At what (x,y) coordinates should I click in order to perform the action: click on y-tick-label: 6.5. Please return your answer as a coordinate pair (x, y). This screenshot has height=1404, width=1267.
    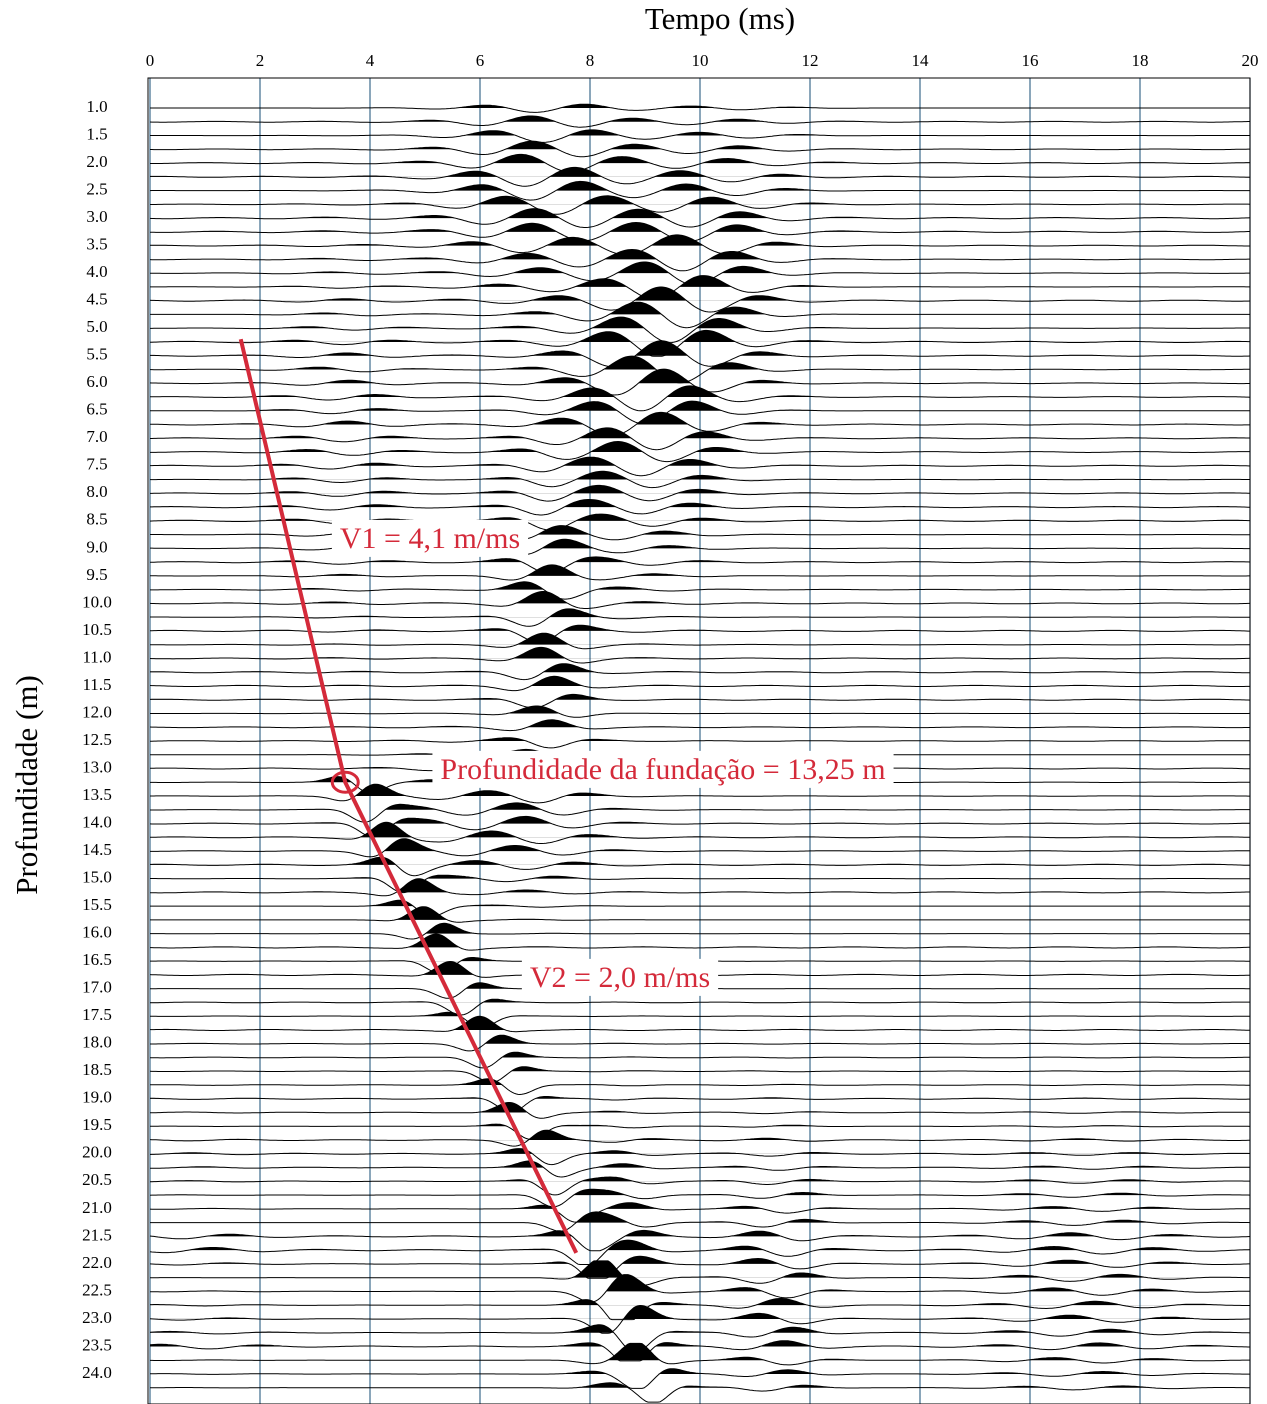
    Looking at the image, I should click on (96, 409).